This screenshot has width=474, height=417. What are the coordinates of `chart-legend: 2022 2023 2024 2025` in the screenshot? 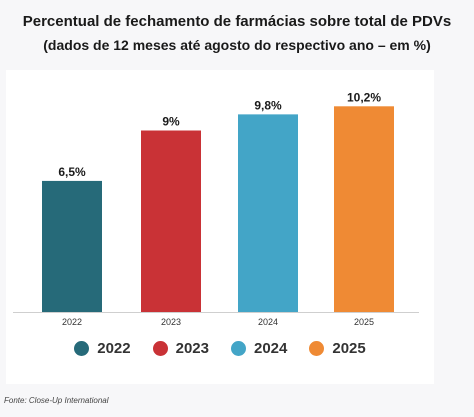 It's located at (220, 348).